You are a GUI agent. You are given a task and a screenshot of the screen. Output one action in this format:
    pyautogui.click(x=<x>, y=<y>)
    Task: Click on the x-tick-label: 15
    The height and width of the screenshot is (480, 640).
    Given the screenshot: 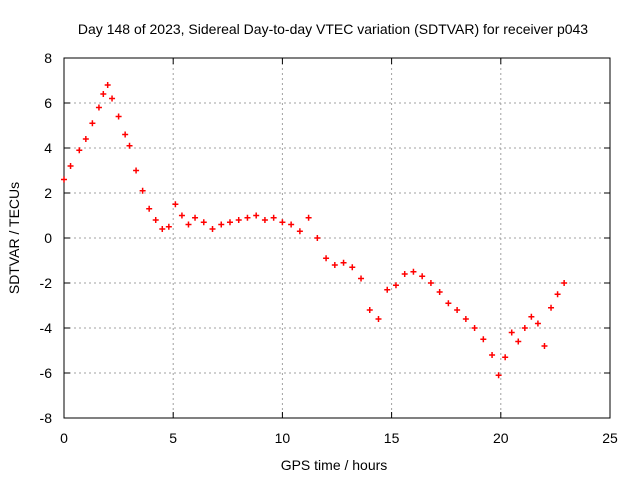 What is the action you would take?
    pyautogui.click(x=392, y=438)
    